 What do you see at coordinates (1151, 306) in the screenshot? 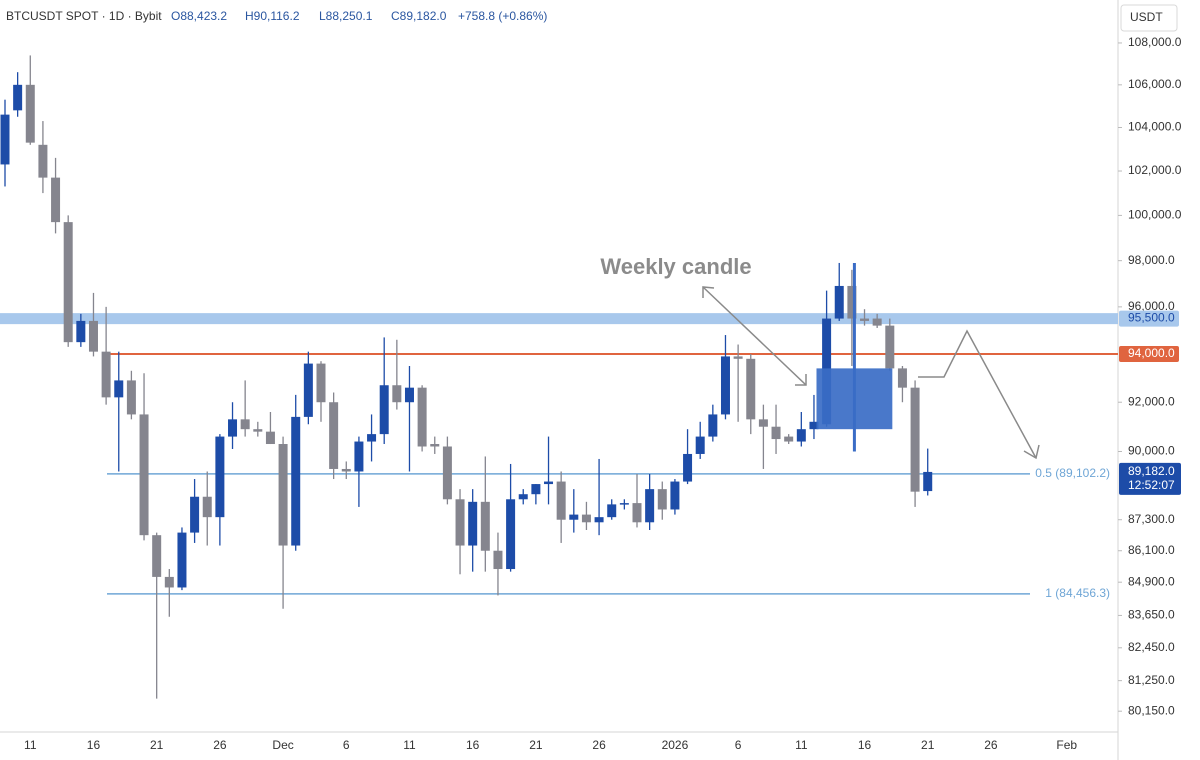
I see `y-tick-label: 96,000.0` at bounding box center [1151, 306].